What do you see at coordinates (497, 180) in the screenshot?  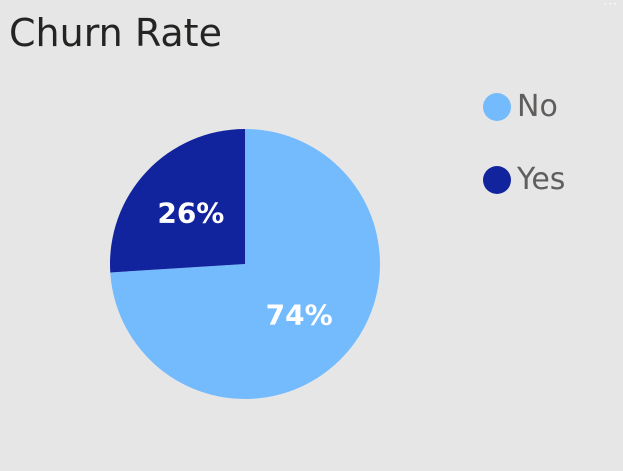 I see `legend-swatch-yes` at bounding box center [497, 180].